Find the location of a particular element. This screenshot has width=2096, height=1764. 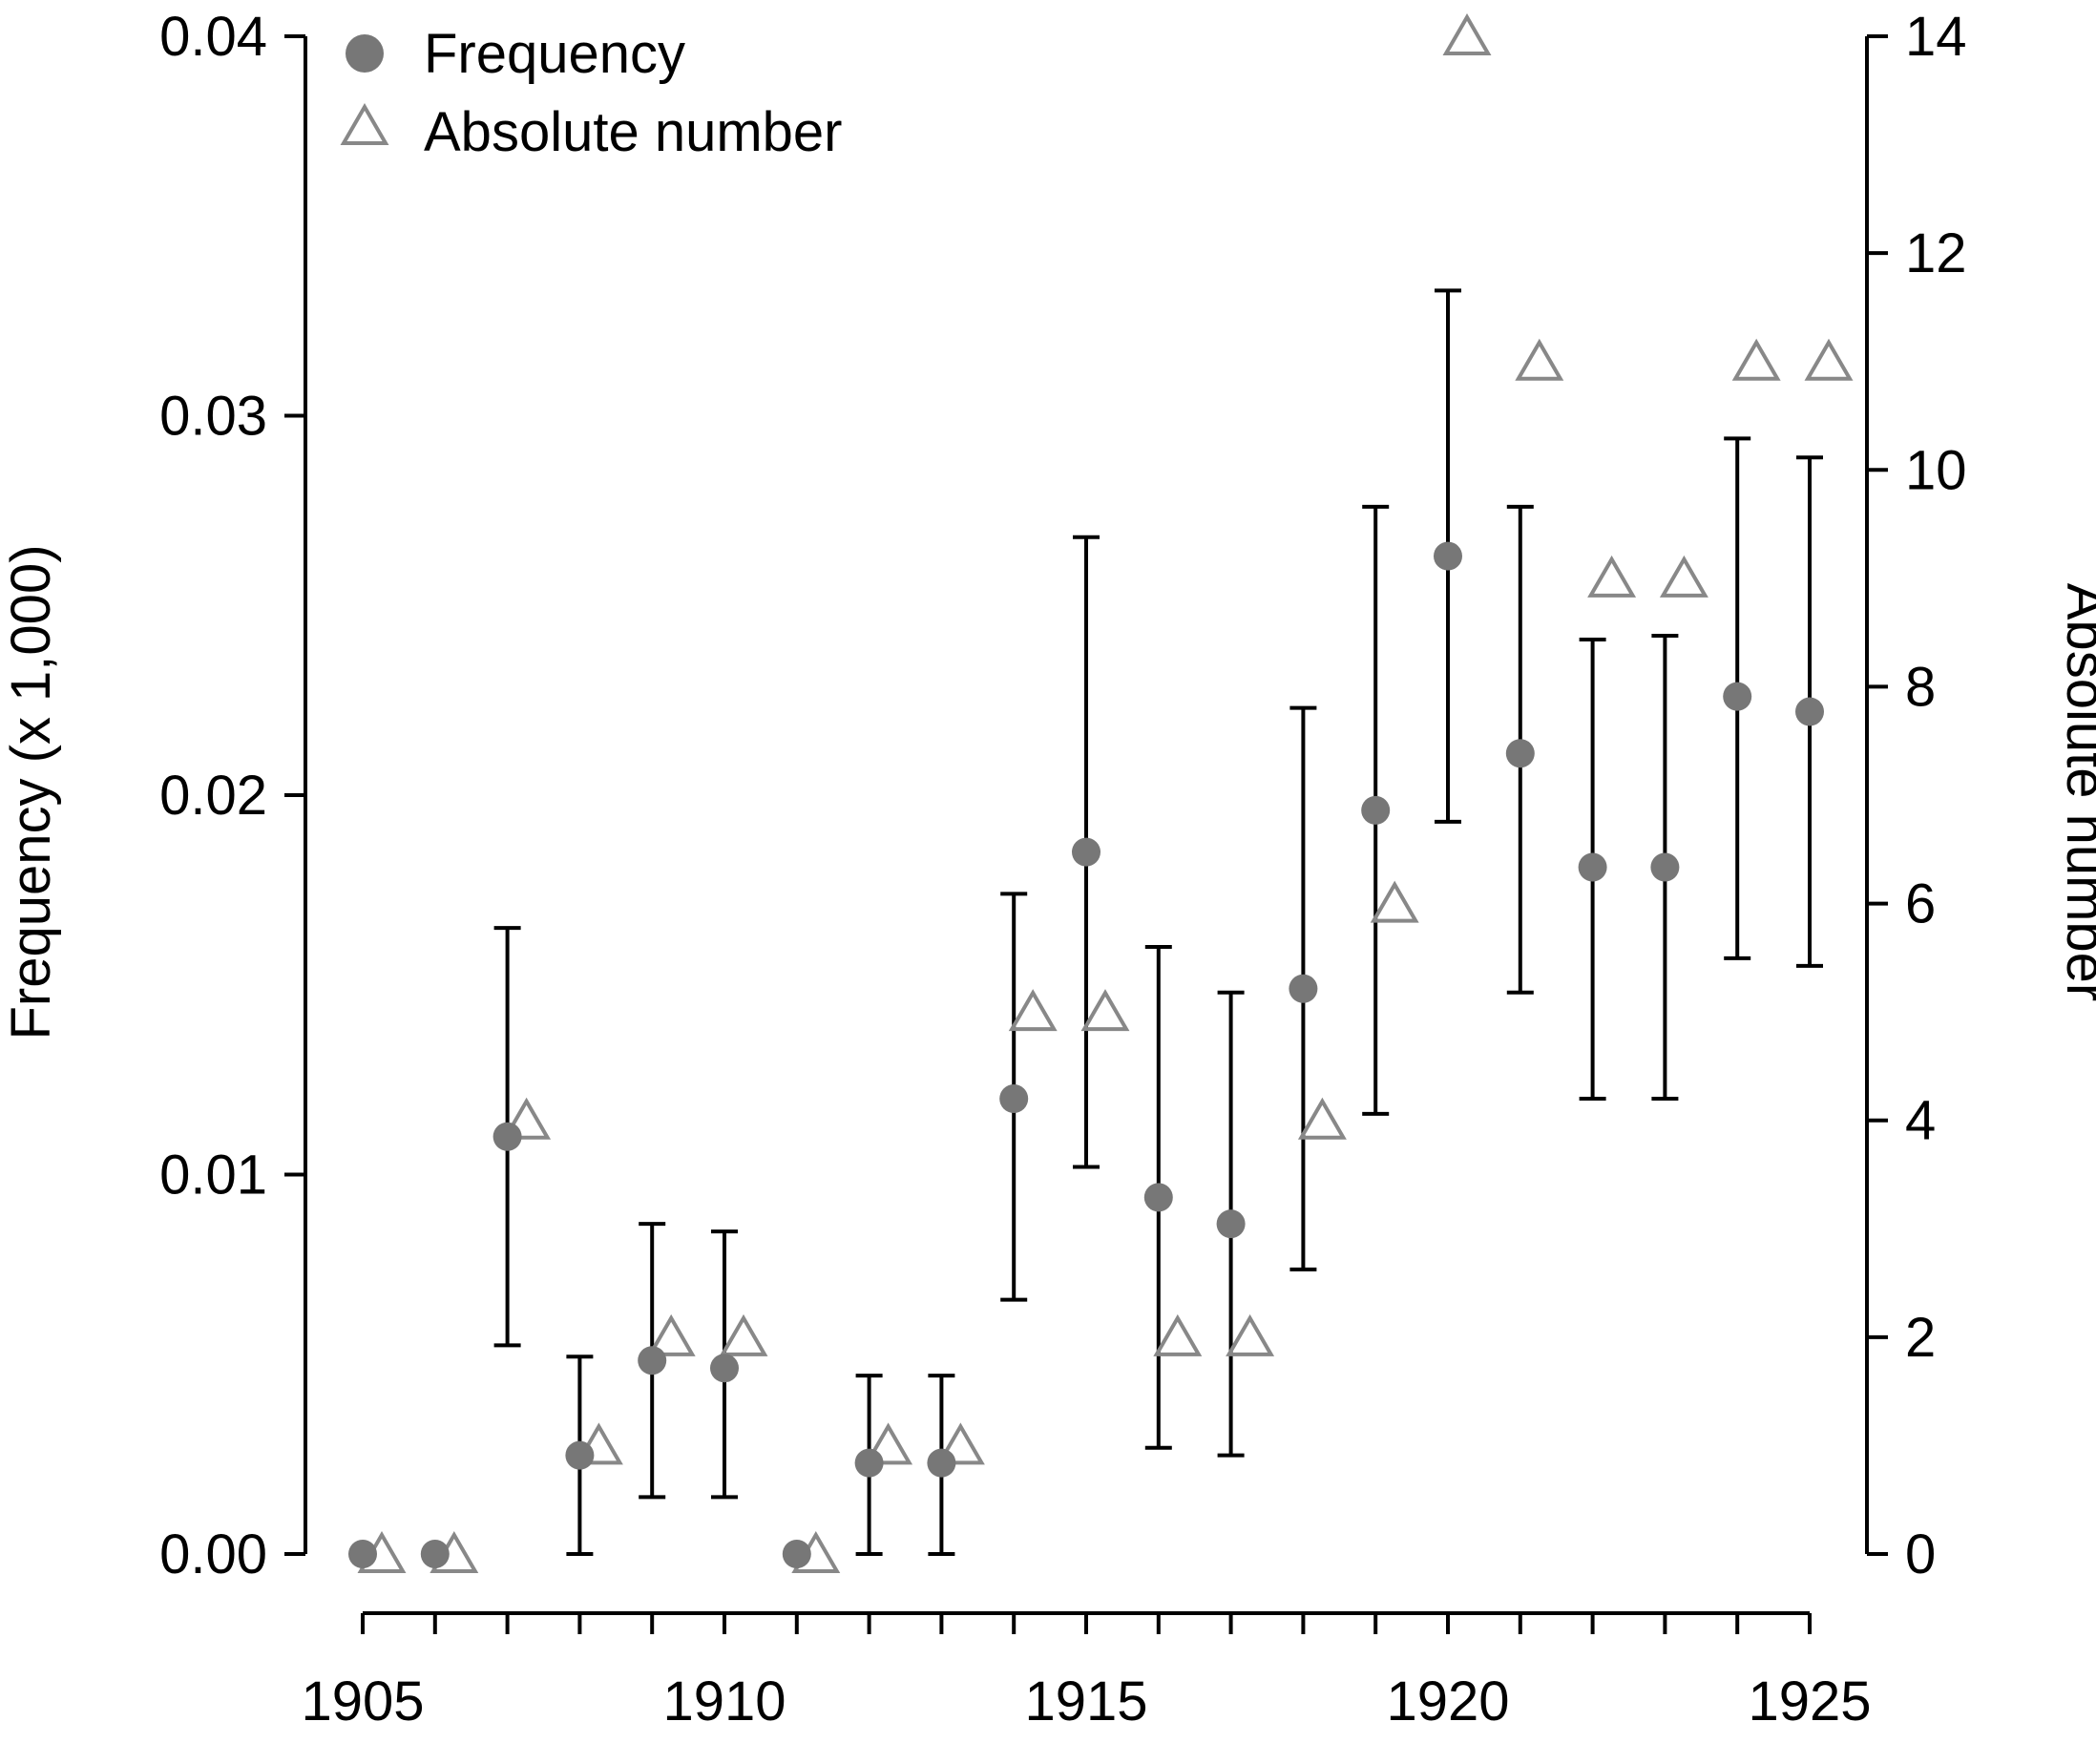

legend-absolute-number-label: Absolute number is located at coordinates (633, 132).